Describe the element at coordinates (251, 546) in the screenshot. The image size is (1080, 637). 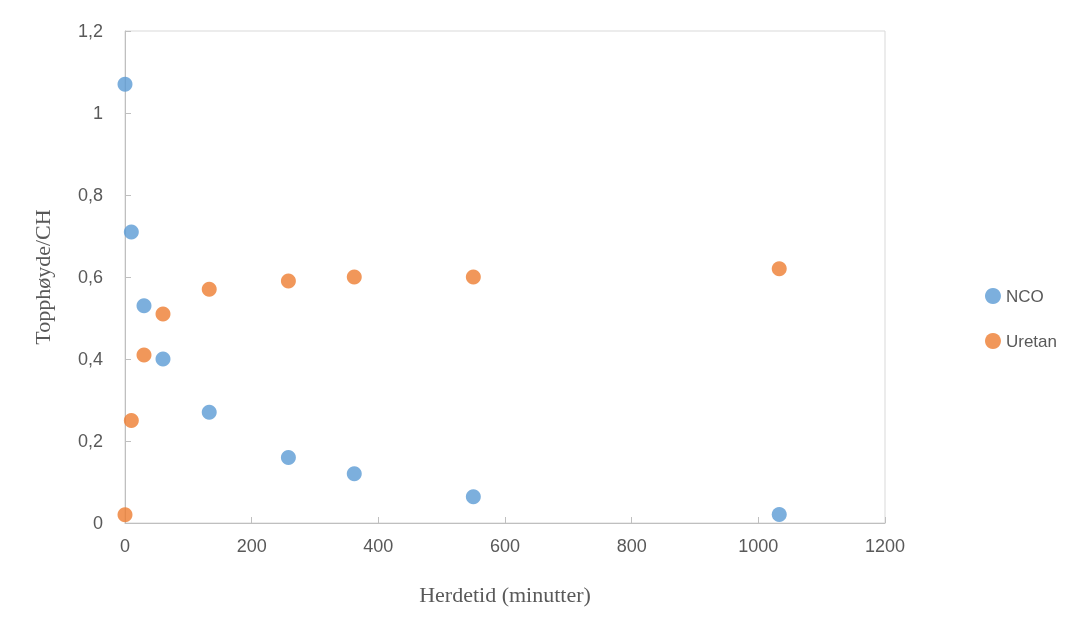
I see `x-tick-label: 200` at that location.